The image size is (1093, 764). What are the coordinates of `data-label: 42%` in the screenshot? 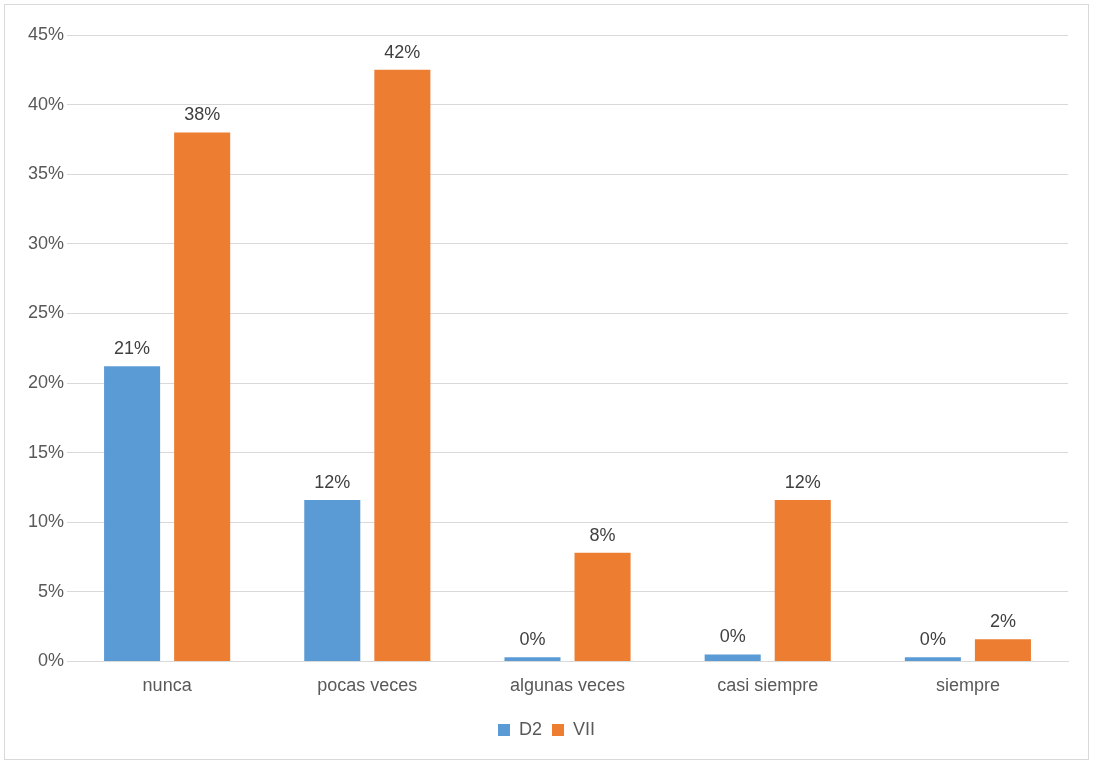 It's located at (402, 51).